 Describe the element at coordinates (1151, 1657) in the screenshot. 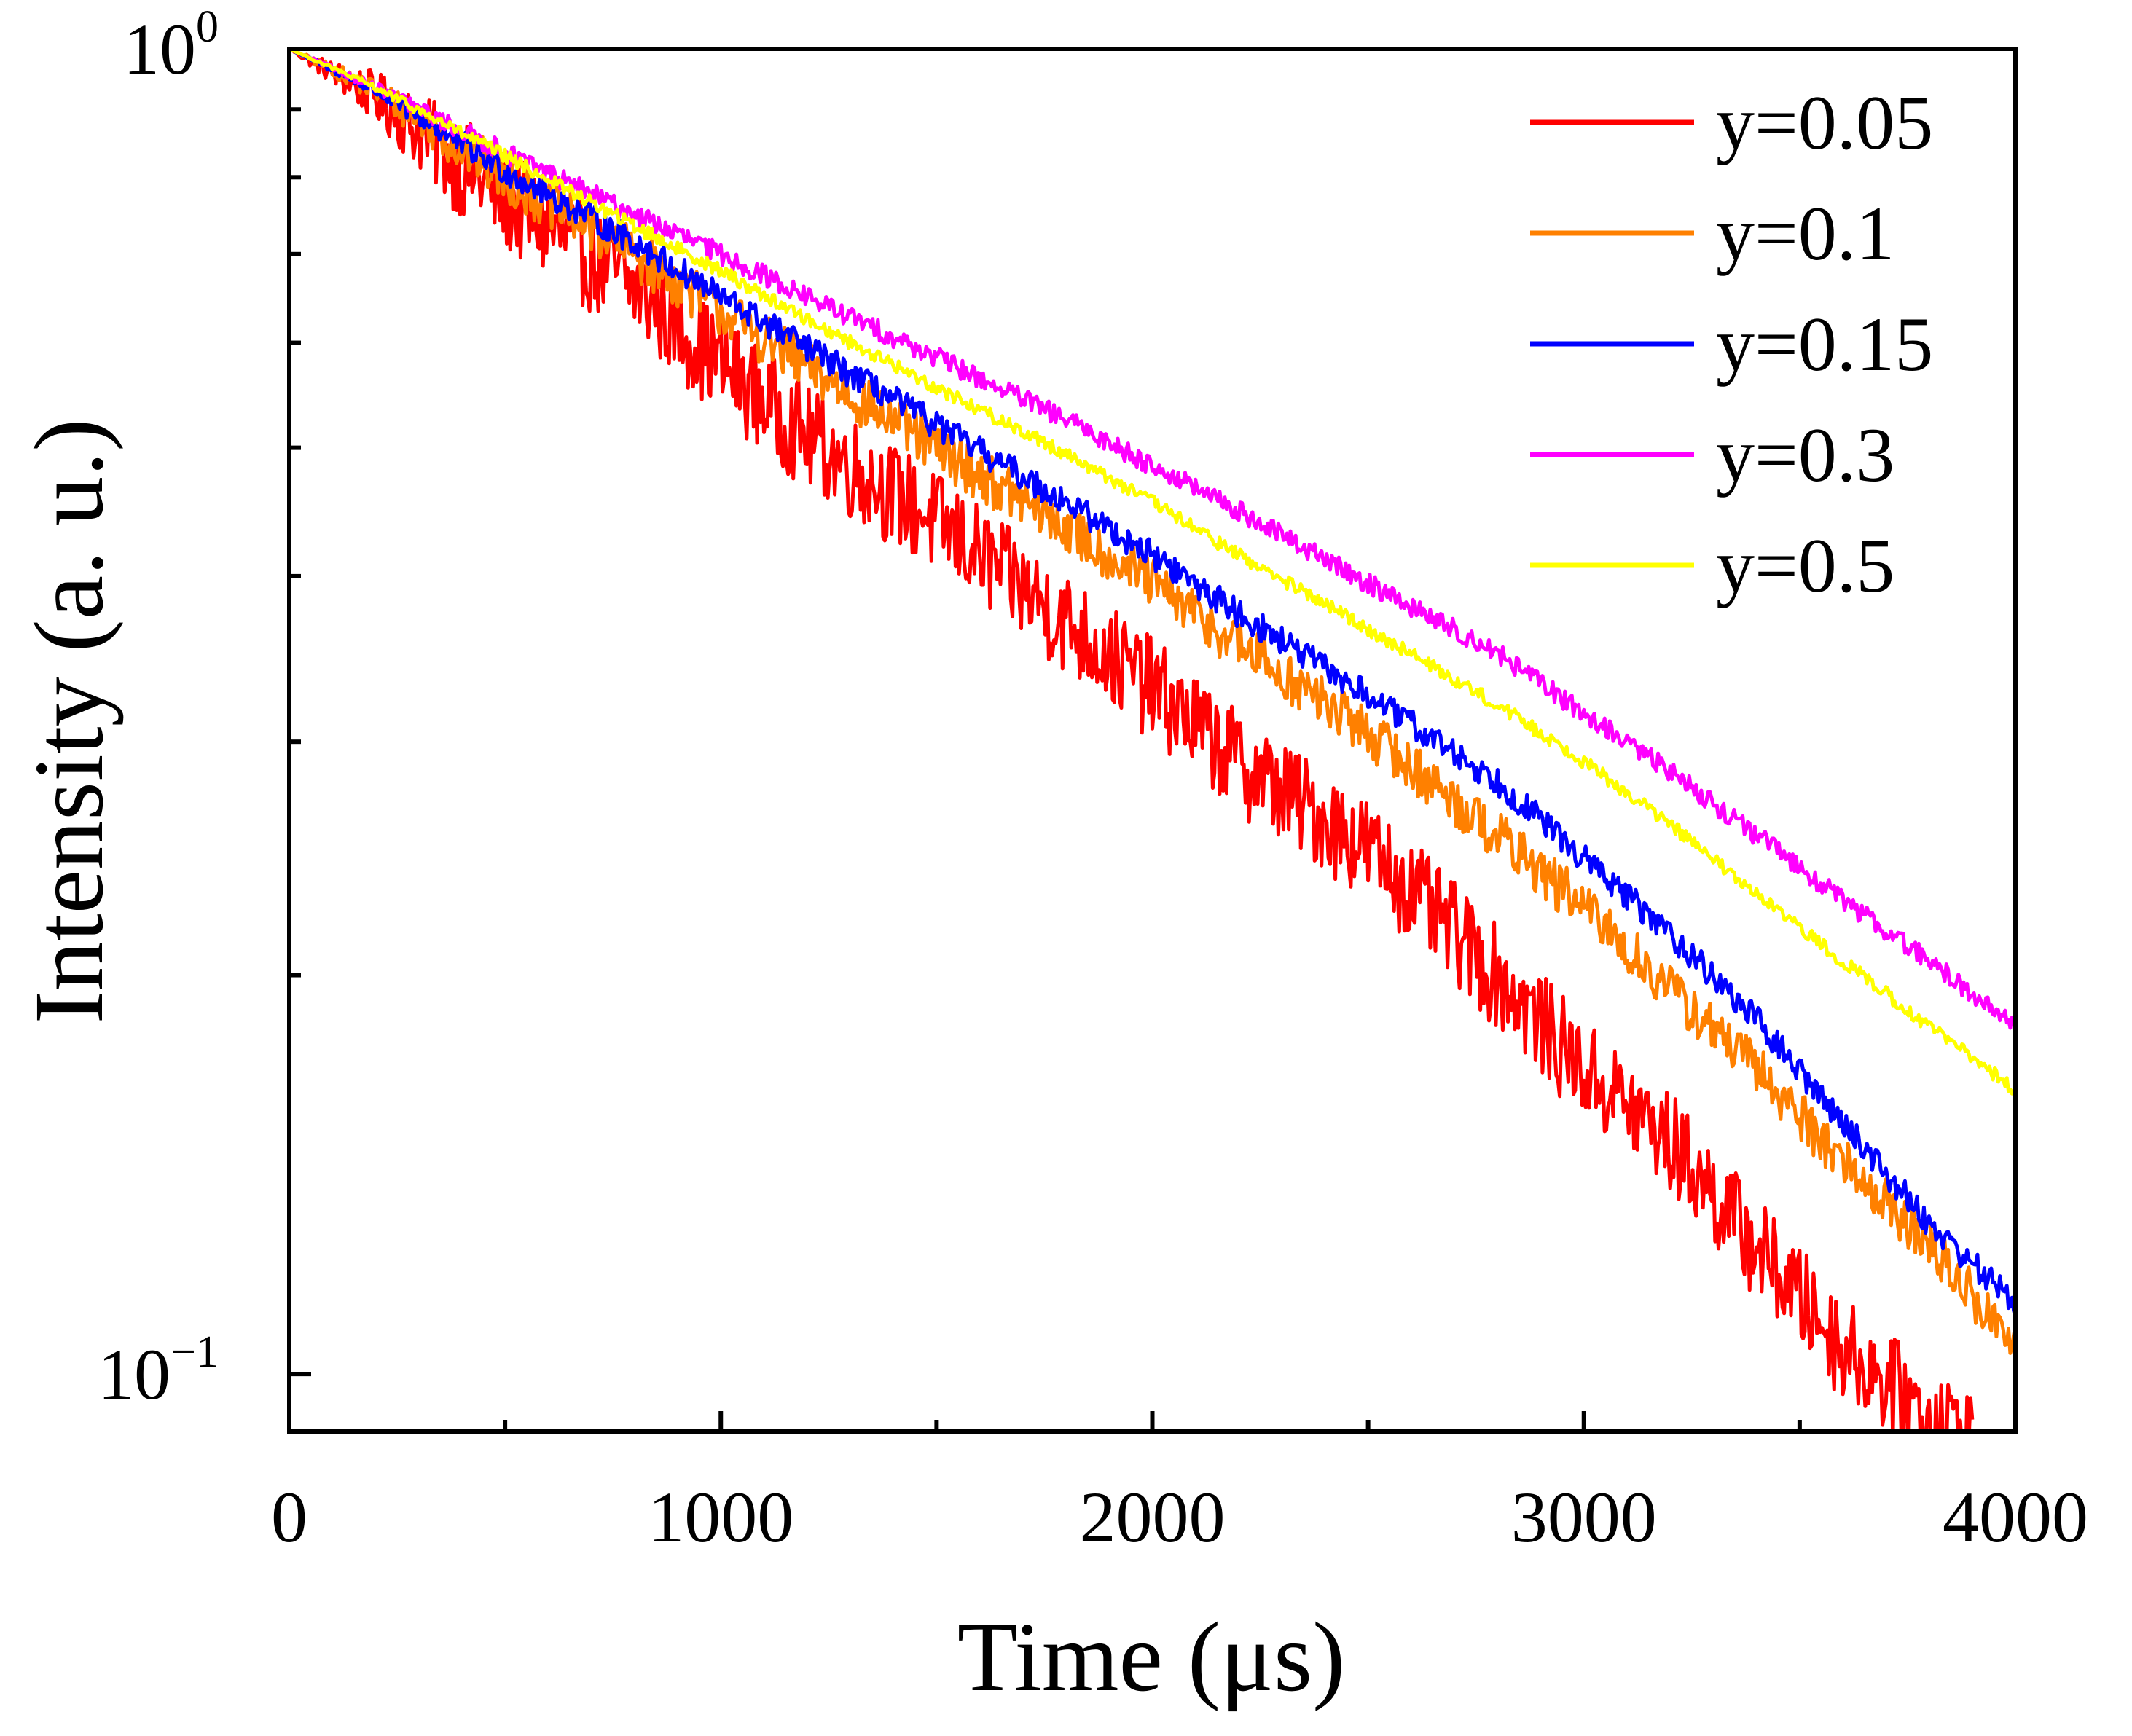

I see `x-axis-title: Time (μs)` at that location.